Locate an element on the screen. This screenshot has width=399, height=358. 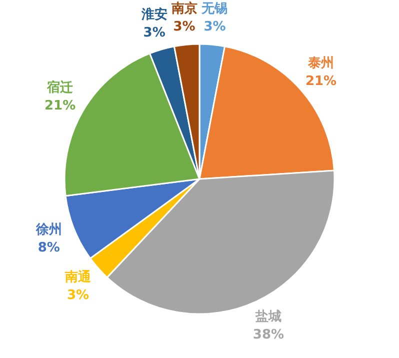
slice-label: 宿迁 is located at coordinates (60, 88).